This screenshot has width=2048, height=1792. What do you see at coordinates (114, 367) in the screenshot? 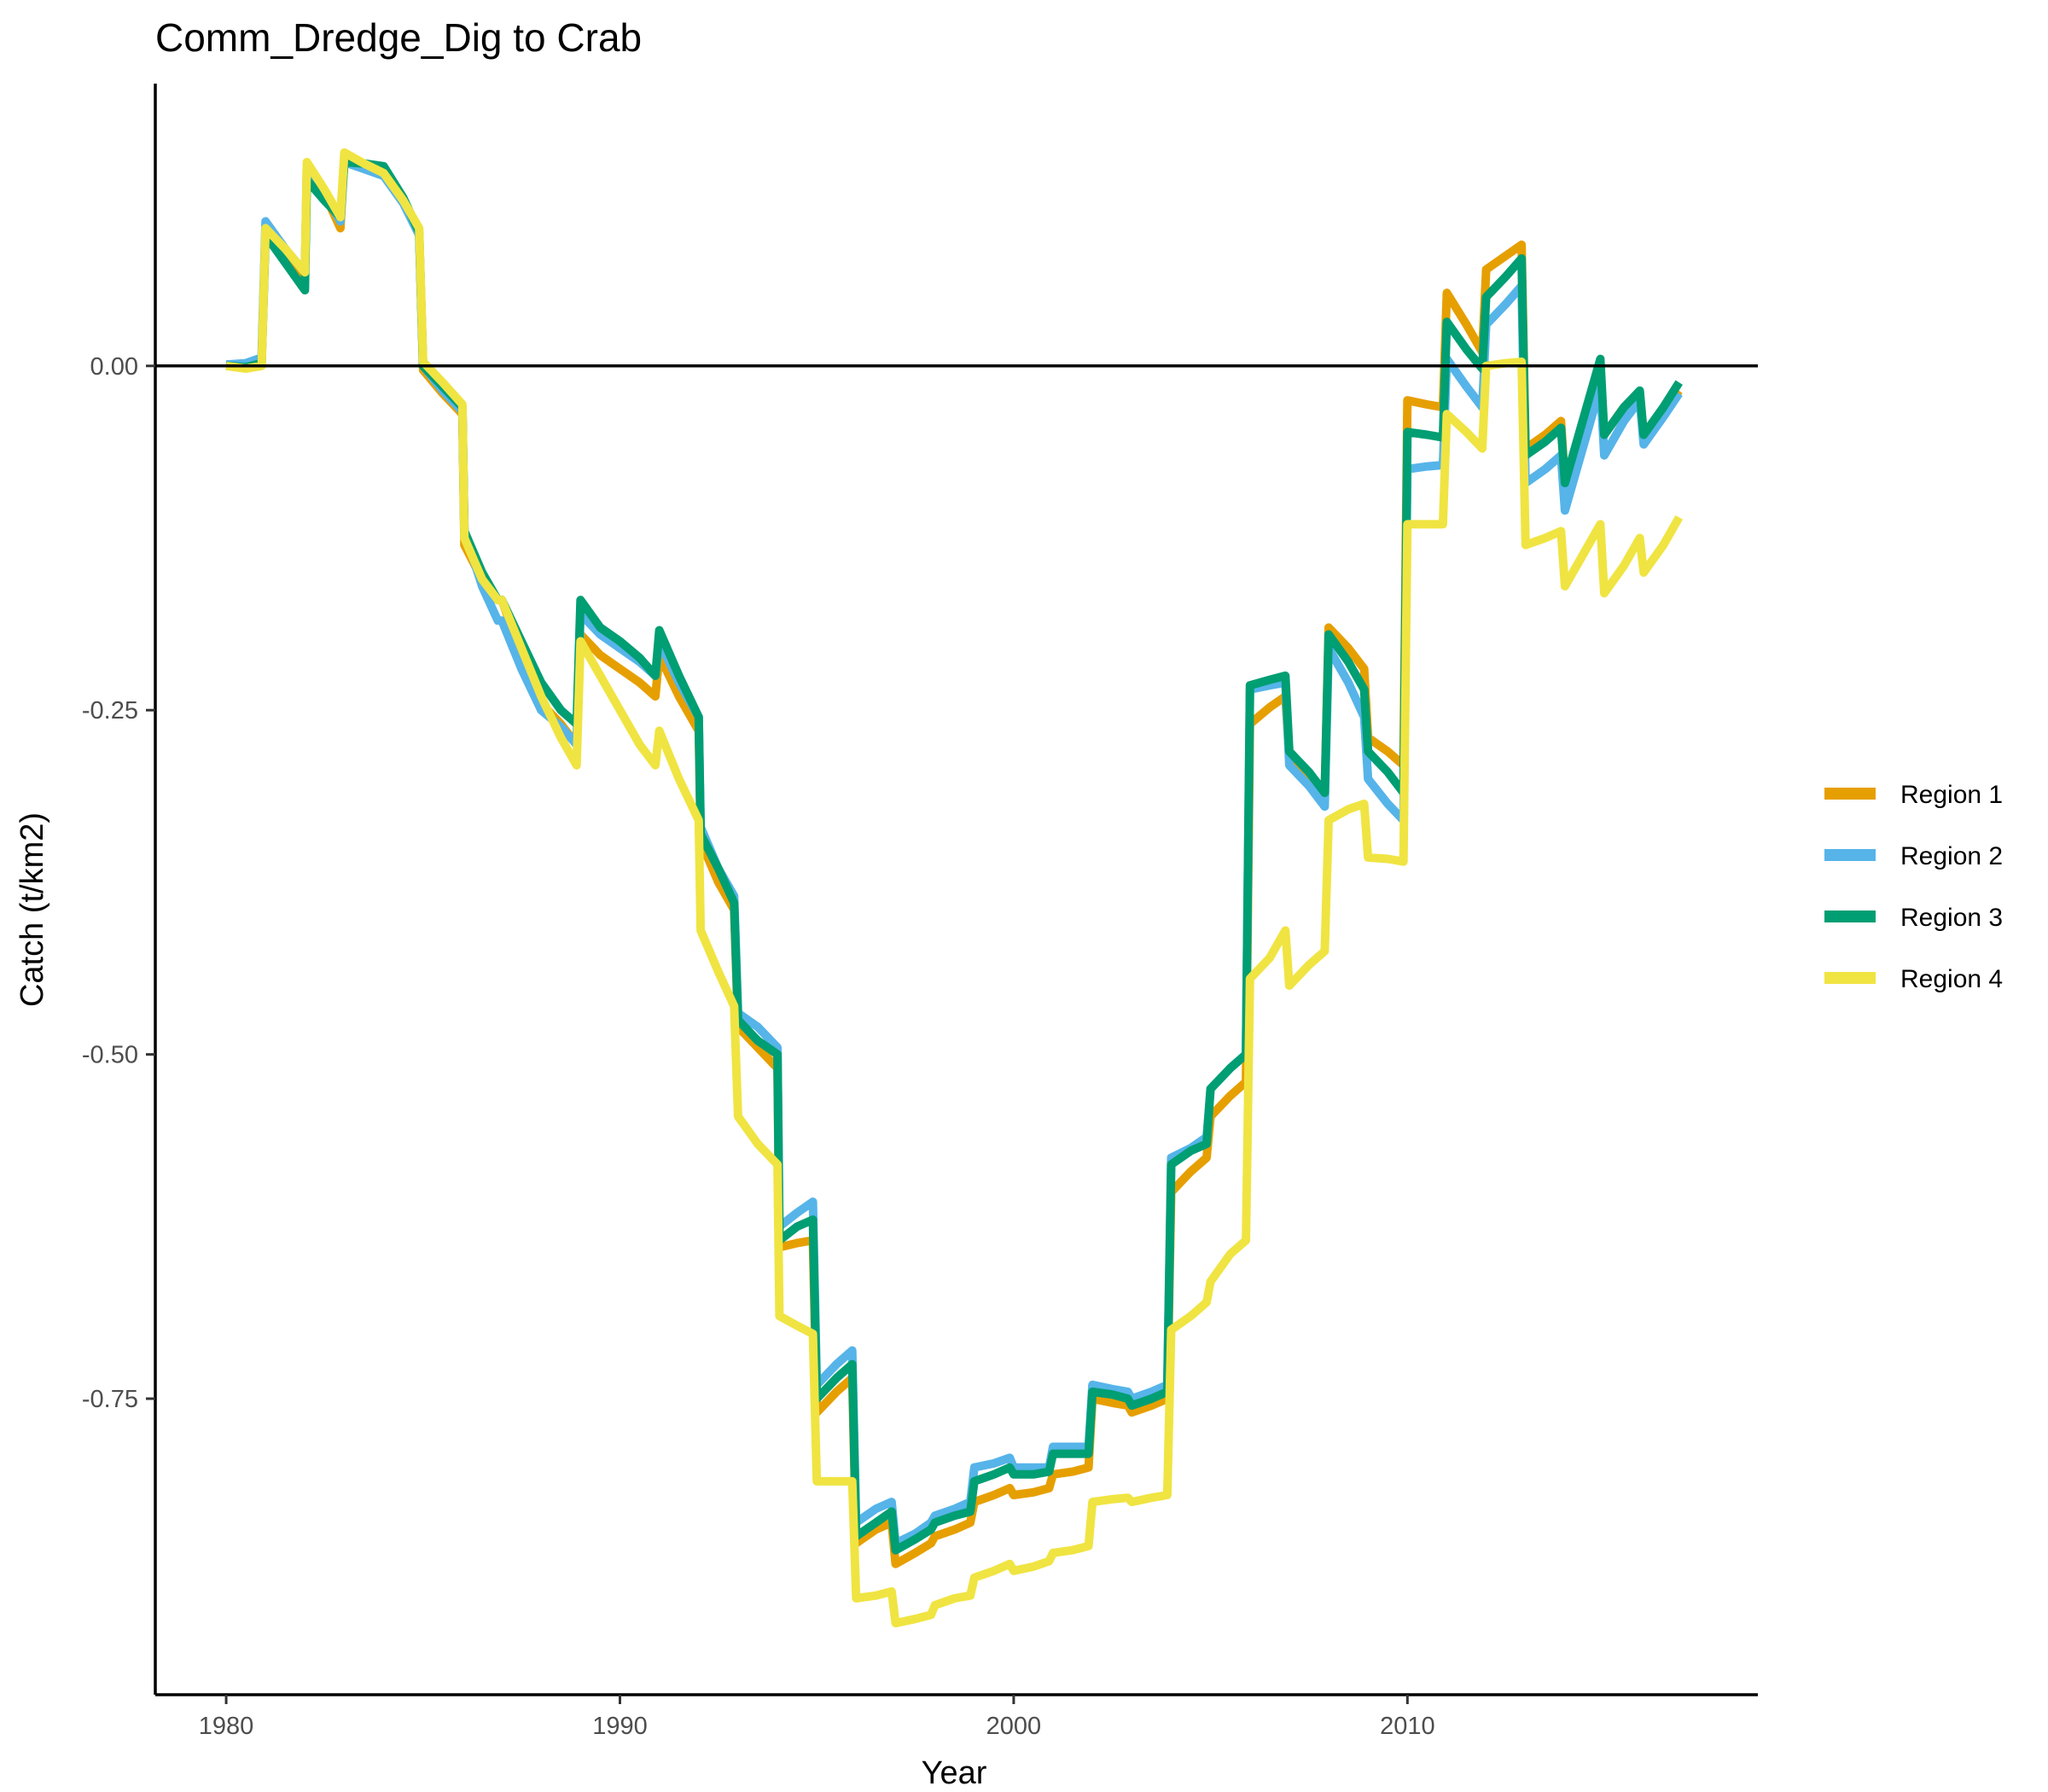
I see `y-tick-label: 0.00` at bounding box center [114, 367].